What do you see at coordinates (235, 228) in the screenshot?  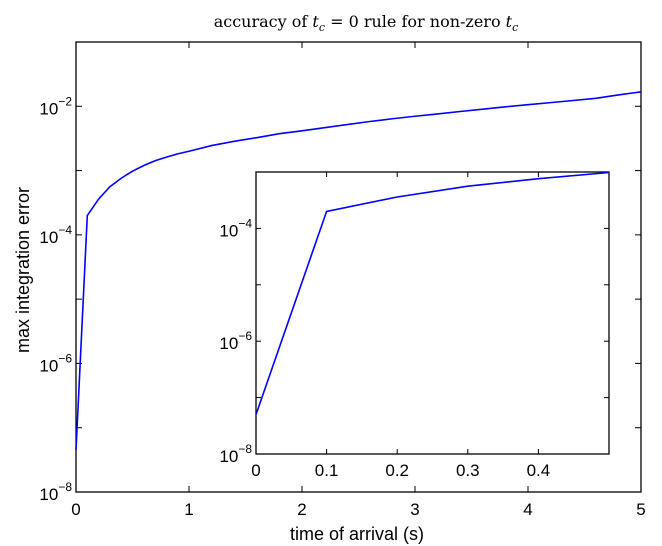 I see `inset-y-tick-label: 10⁻⁴` at bounding box center [235, 228].